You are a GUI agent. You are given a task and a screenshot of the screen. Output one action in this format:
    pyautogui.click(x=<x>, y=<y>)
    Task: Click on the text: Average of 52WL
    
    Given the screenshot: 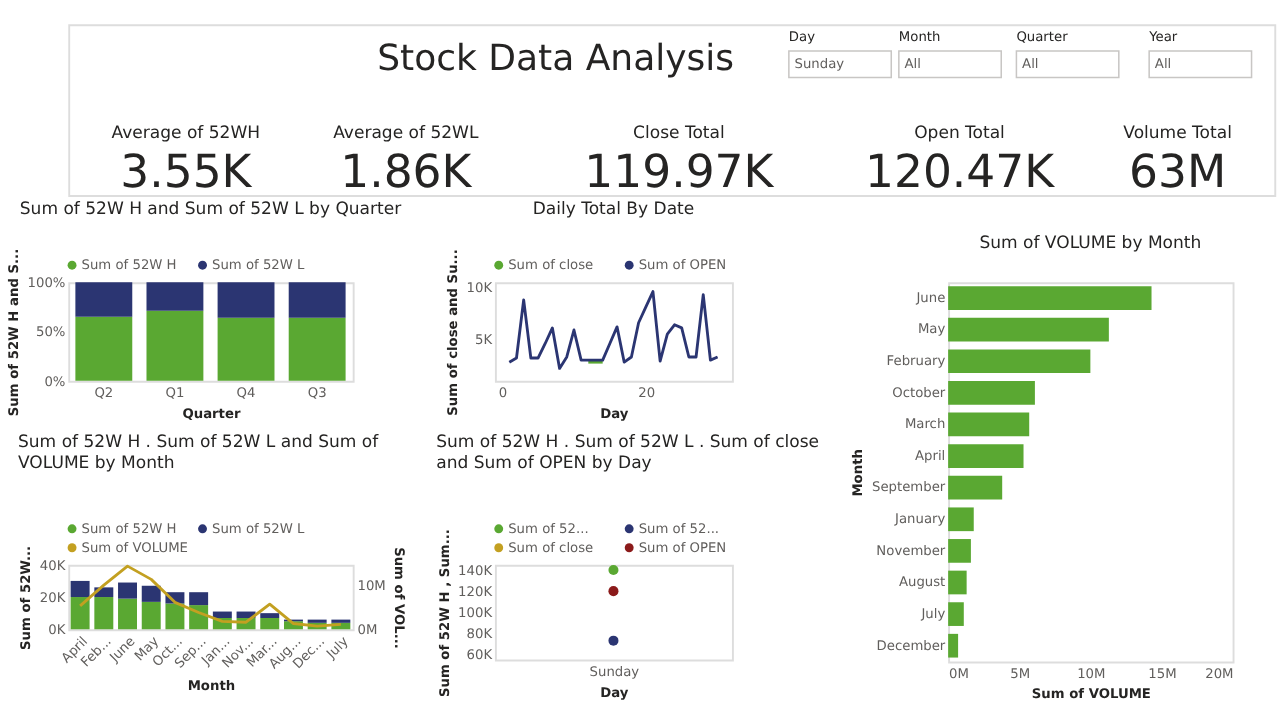 What is the action you would take?
    pyautogui.click(x=406, y=134)
    